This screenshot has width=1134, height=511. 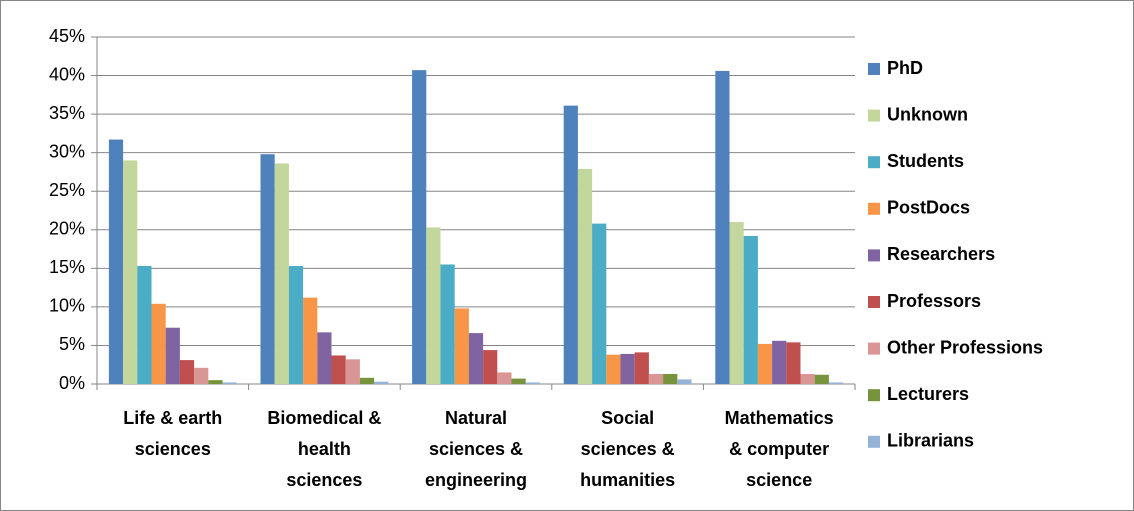 I want to click on legend-label: Librarians, so click(x=930, y=441).